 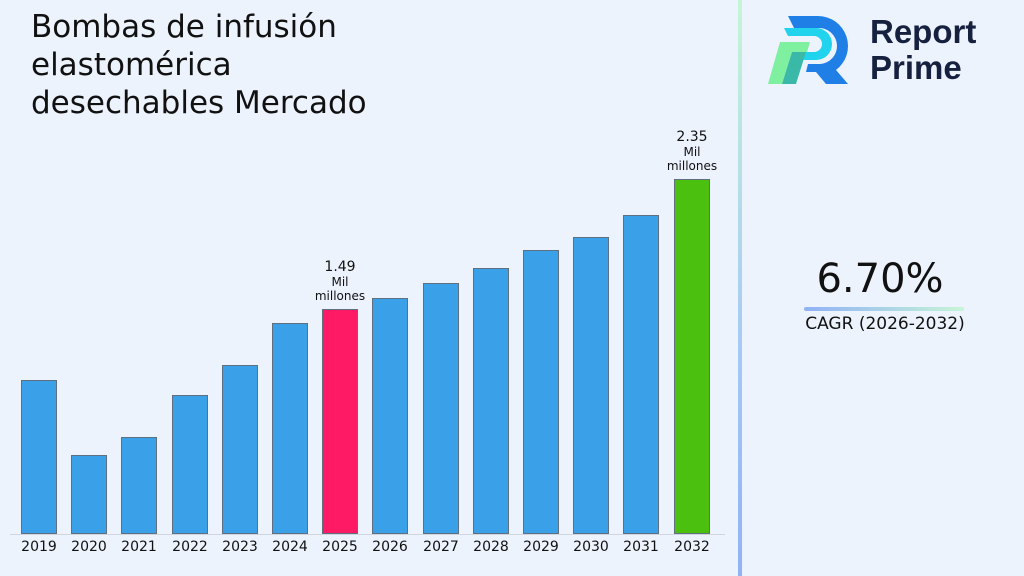 What do you see at coordinates (541, 547) in the screenshot?
I see `x-tick-label: 2029` at bounding box center [541, 547].